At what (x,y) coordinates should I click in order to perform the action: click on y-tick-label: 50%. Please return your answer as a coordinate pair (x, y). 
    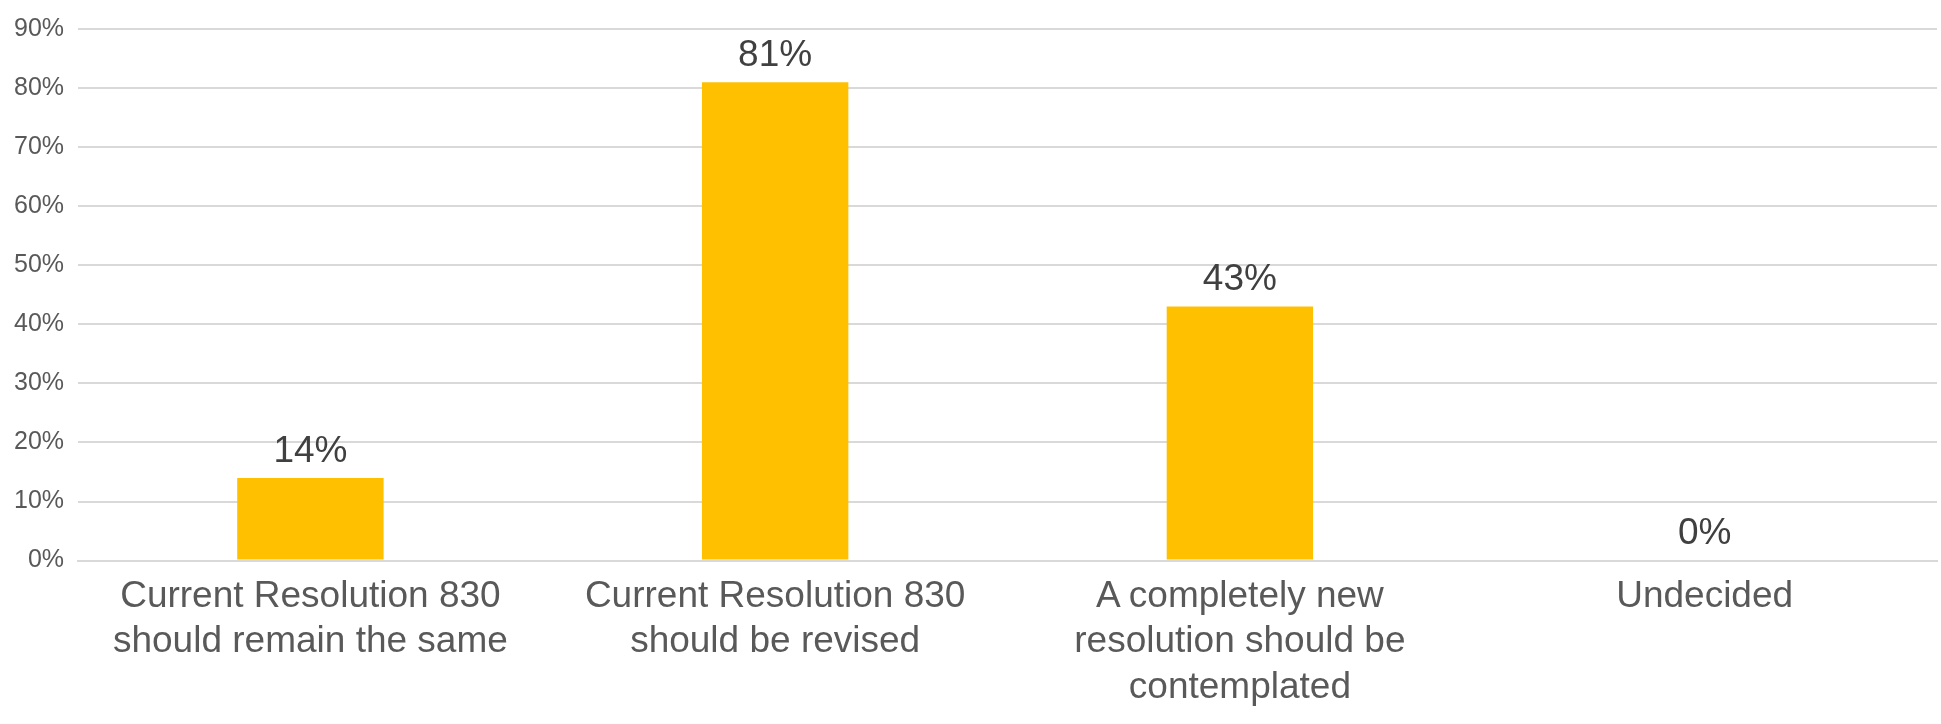
    Looking at the image, I should click on (39, 263).